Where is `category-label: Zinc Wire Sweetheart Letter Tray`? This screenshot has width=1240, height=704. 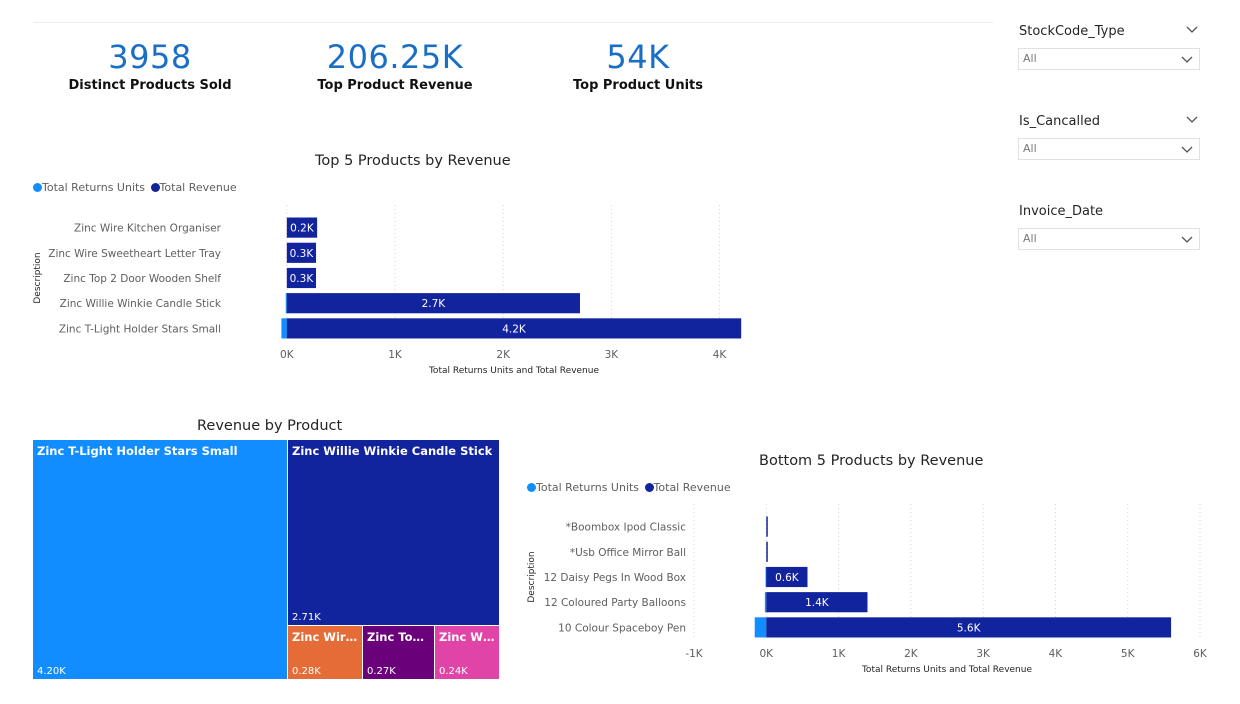 category-label: Zinc Wire Sweetheart Letter Tray is located at coordinates (134, 254).